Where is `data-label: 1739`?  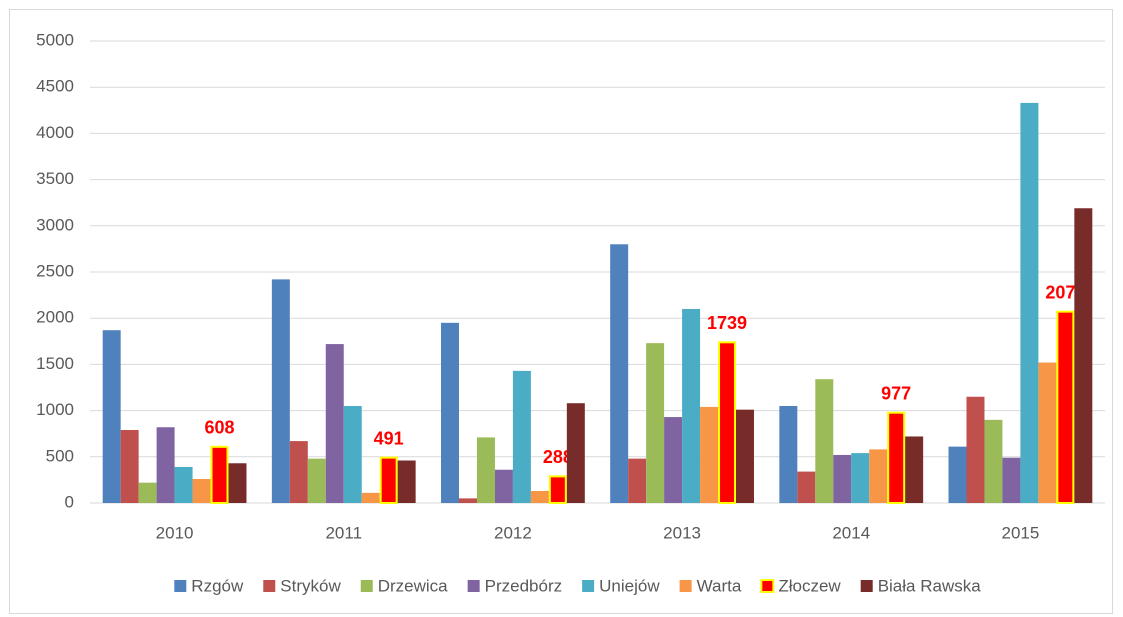 data-label: 1739 is located at coordinates (727, 323).